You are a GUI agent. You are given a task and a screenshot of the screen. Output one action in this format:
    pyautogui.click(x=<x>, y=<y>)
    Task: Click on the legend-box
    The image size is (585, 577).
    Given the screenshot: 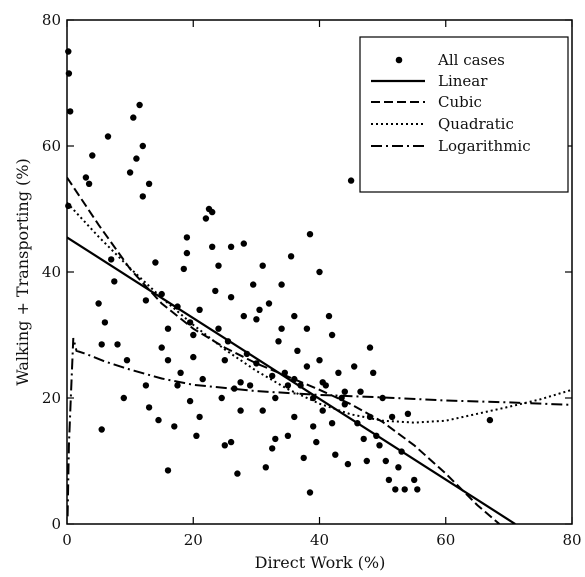 What is the action you would take?
    pyautogui.click(x=464, y=114)
    